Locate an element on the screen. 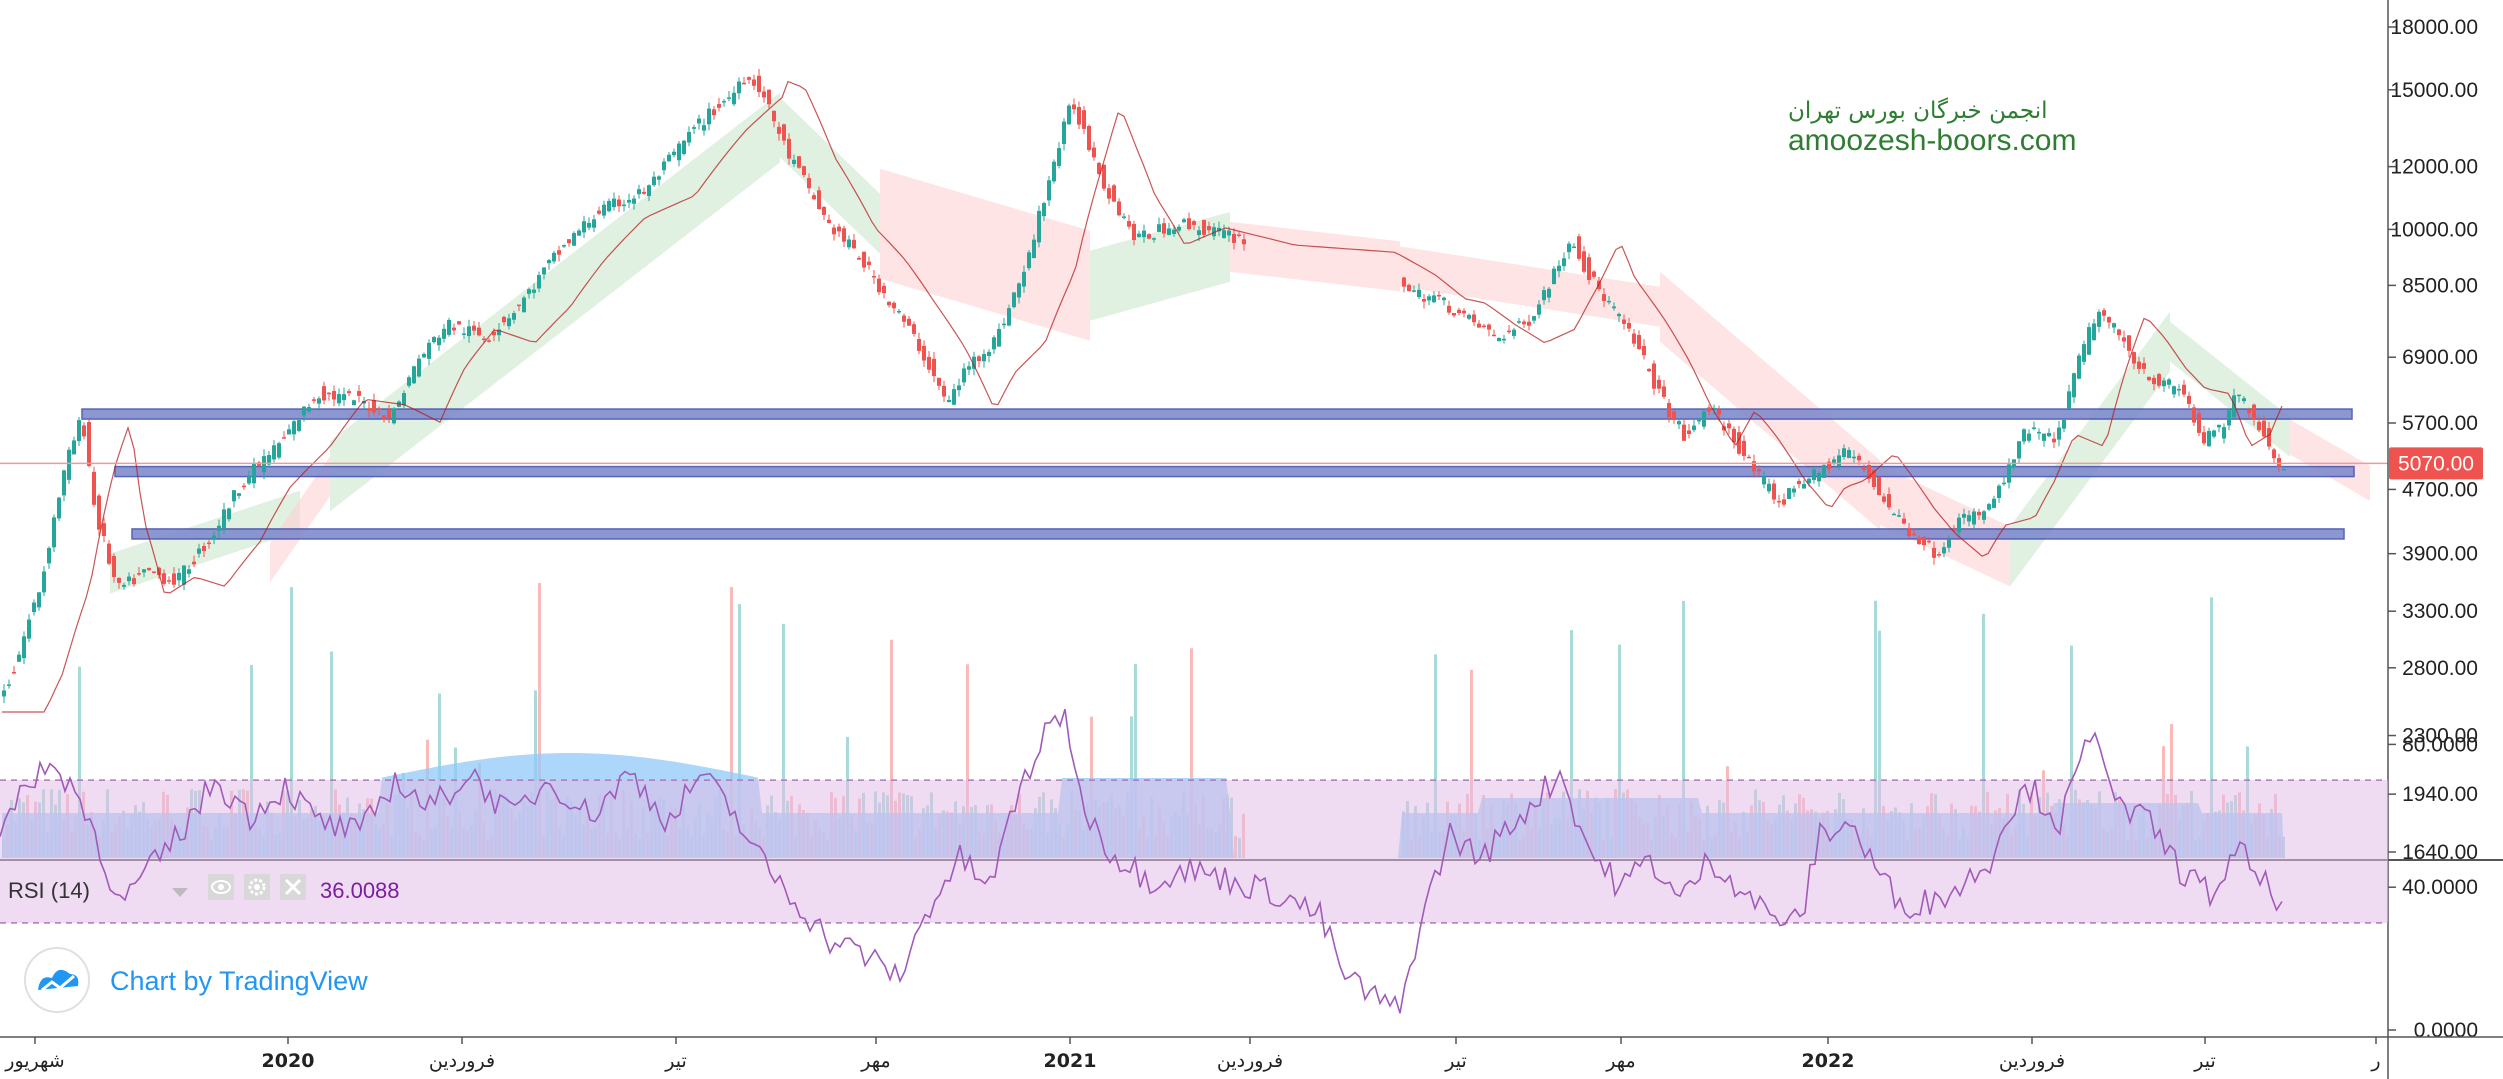  support-resistance-zones is located at coordinates (1218, 474).